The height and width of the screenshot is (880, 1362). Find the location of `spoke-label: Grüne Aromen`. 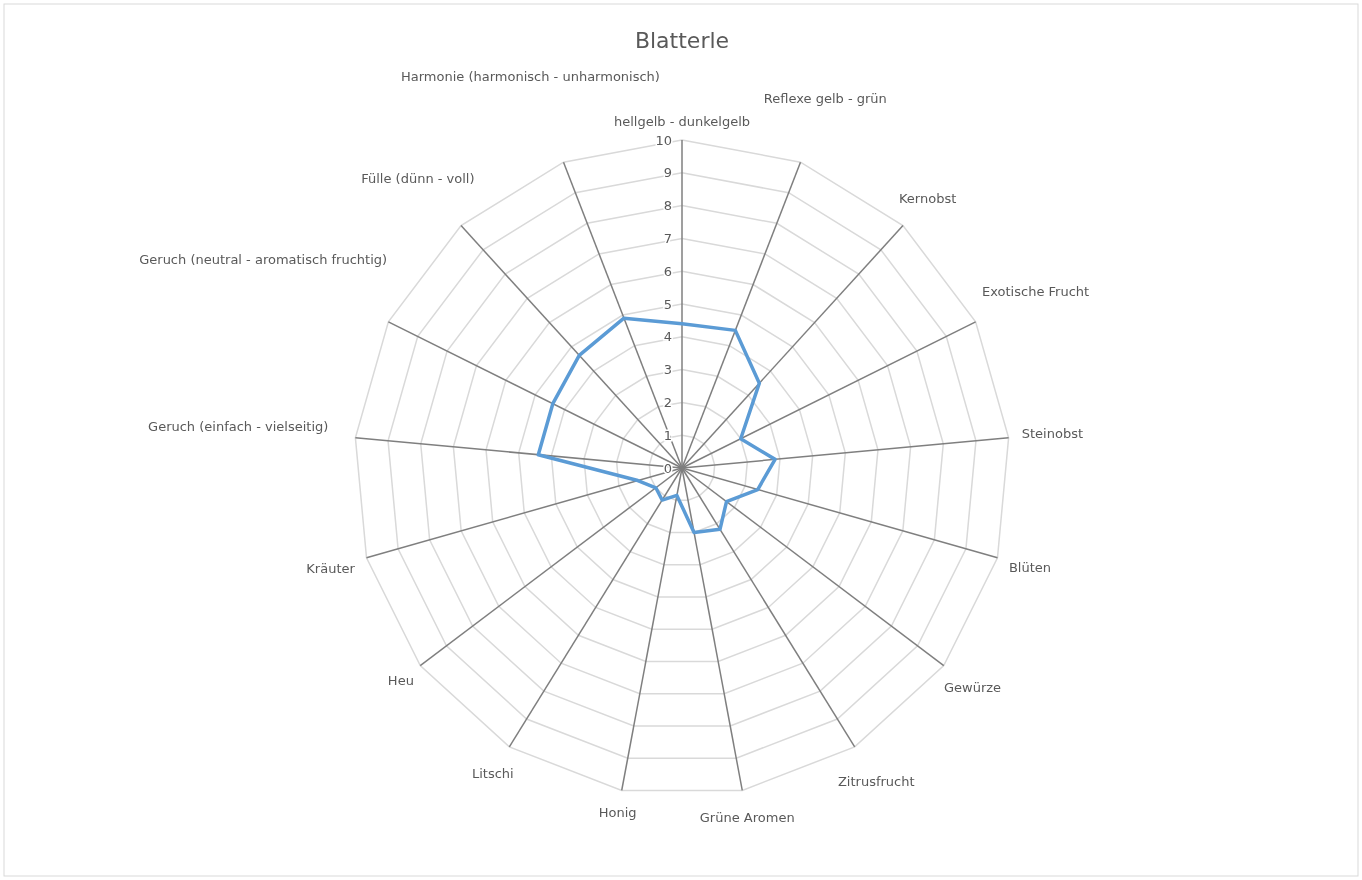

spoke-label: Grüne Aromen is located at coordinates (747, 817).